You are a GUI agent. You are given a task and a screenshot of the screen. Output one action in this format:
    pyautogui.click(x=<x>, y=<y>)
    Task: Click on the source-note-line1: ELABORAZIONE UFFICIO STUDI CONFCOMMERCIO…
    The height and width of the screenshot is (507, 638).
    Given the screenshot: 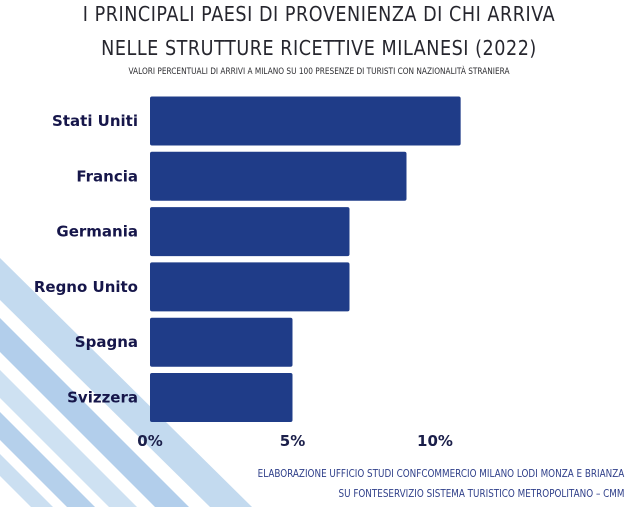 What is the action you would take?
    pyautogui.click(x=440, y=473)
    